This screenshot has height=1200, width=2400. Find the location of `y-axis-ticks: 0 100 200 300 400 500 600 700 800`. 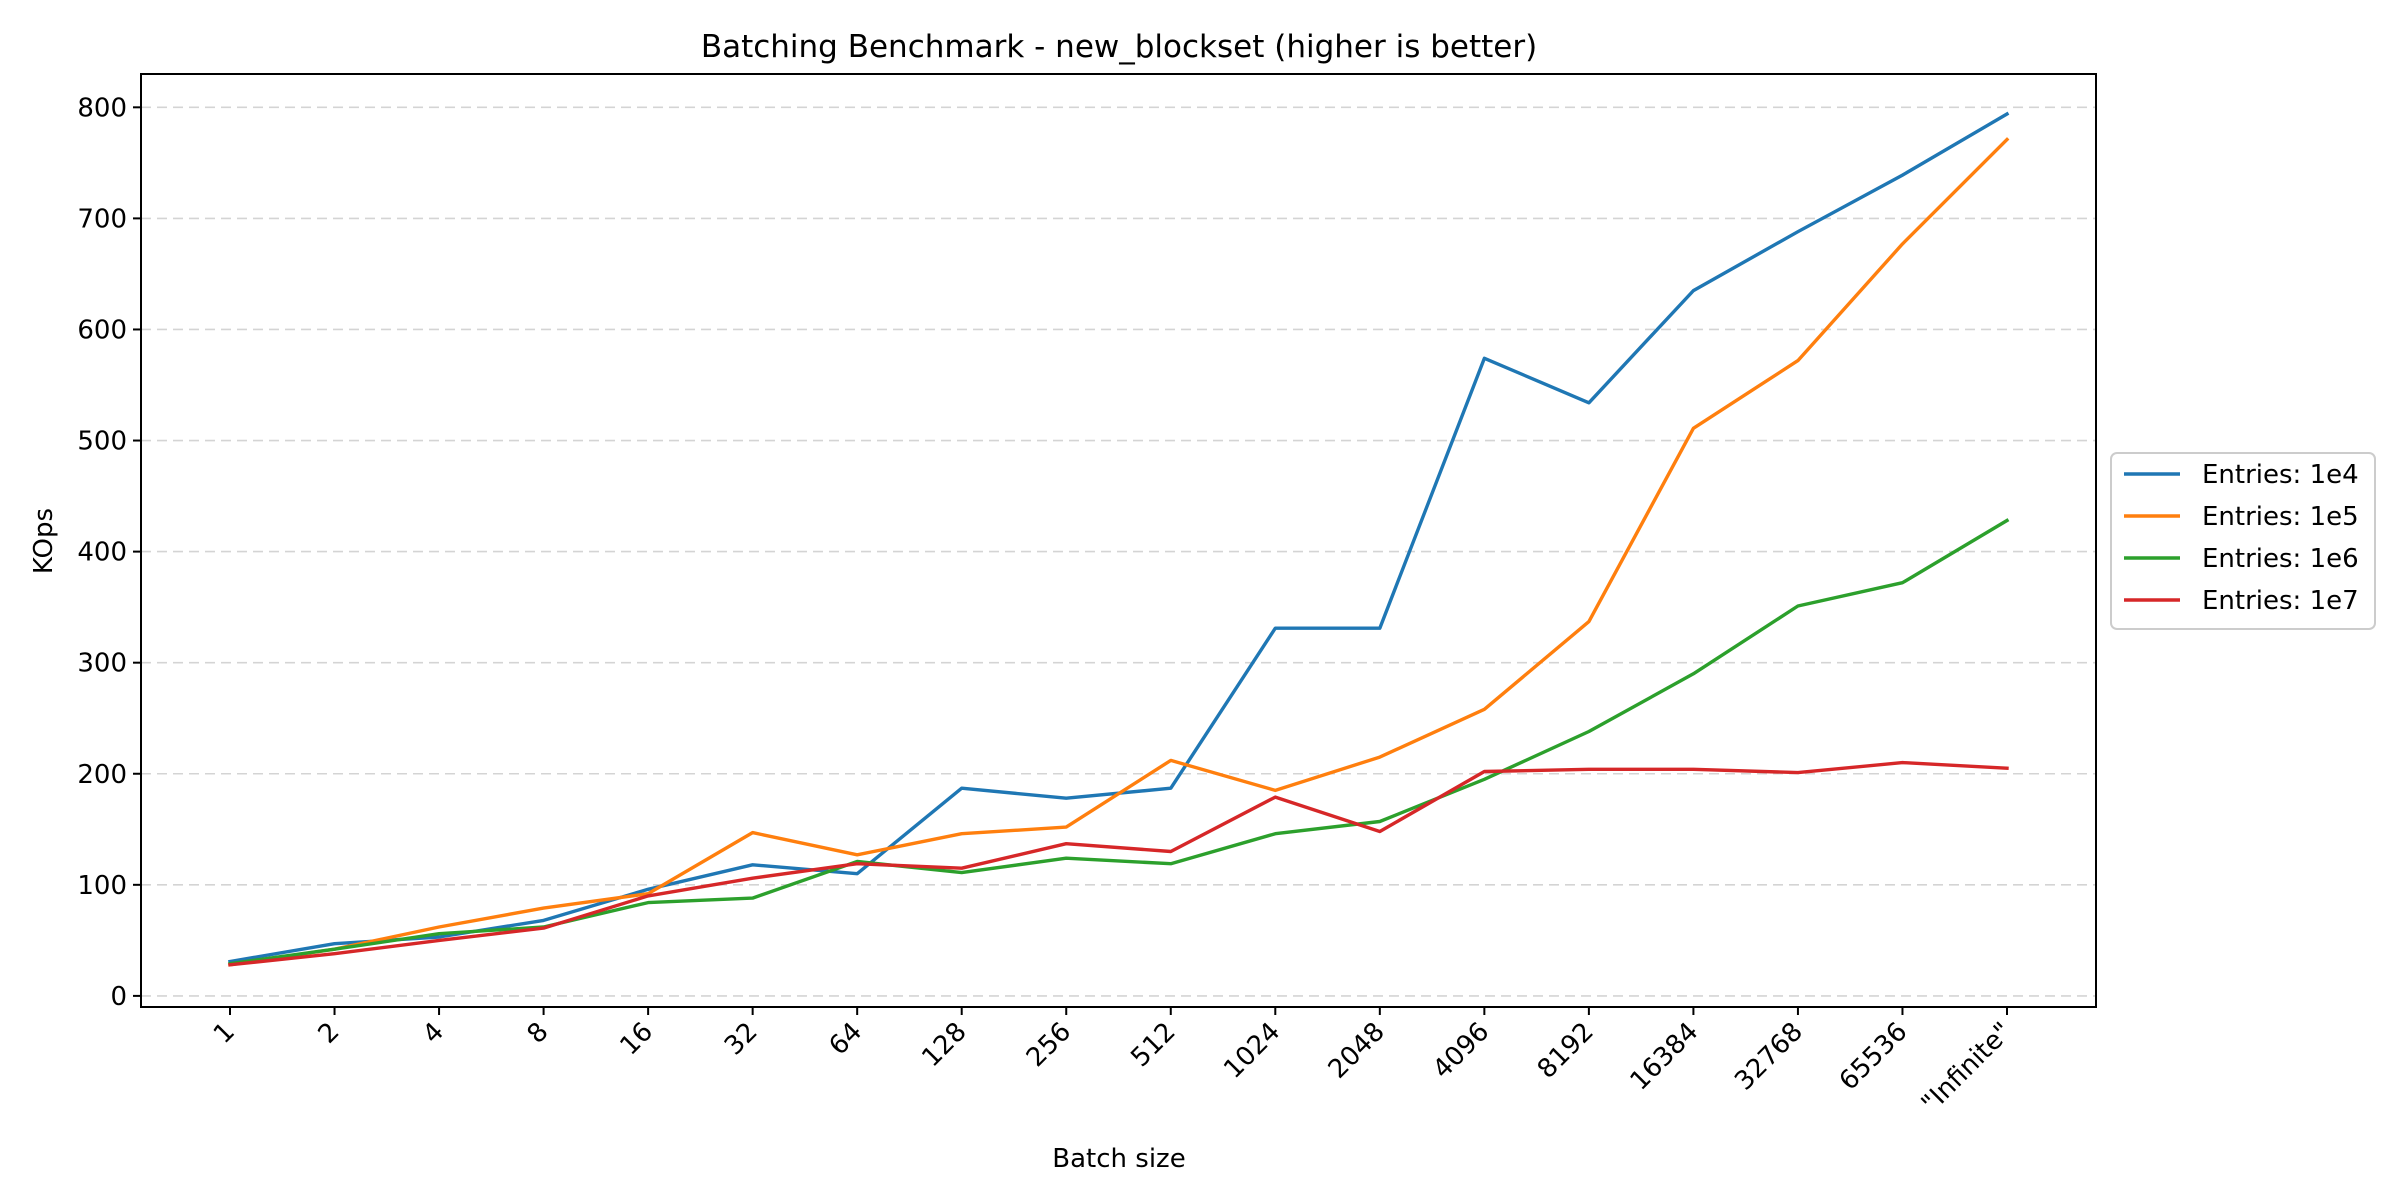

y-axis-ticks: 0 100 200 300 400 500 600 700 800 is located at coordinates (109, 552).